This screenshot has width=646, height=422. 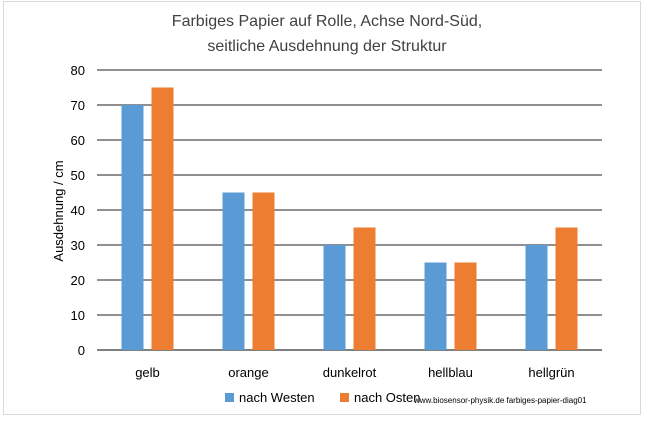 I want to click on y-tick-label: 50, so click(x=78, y=175).